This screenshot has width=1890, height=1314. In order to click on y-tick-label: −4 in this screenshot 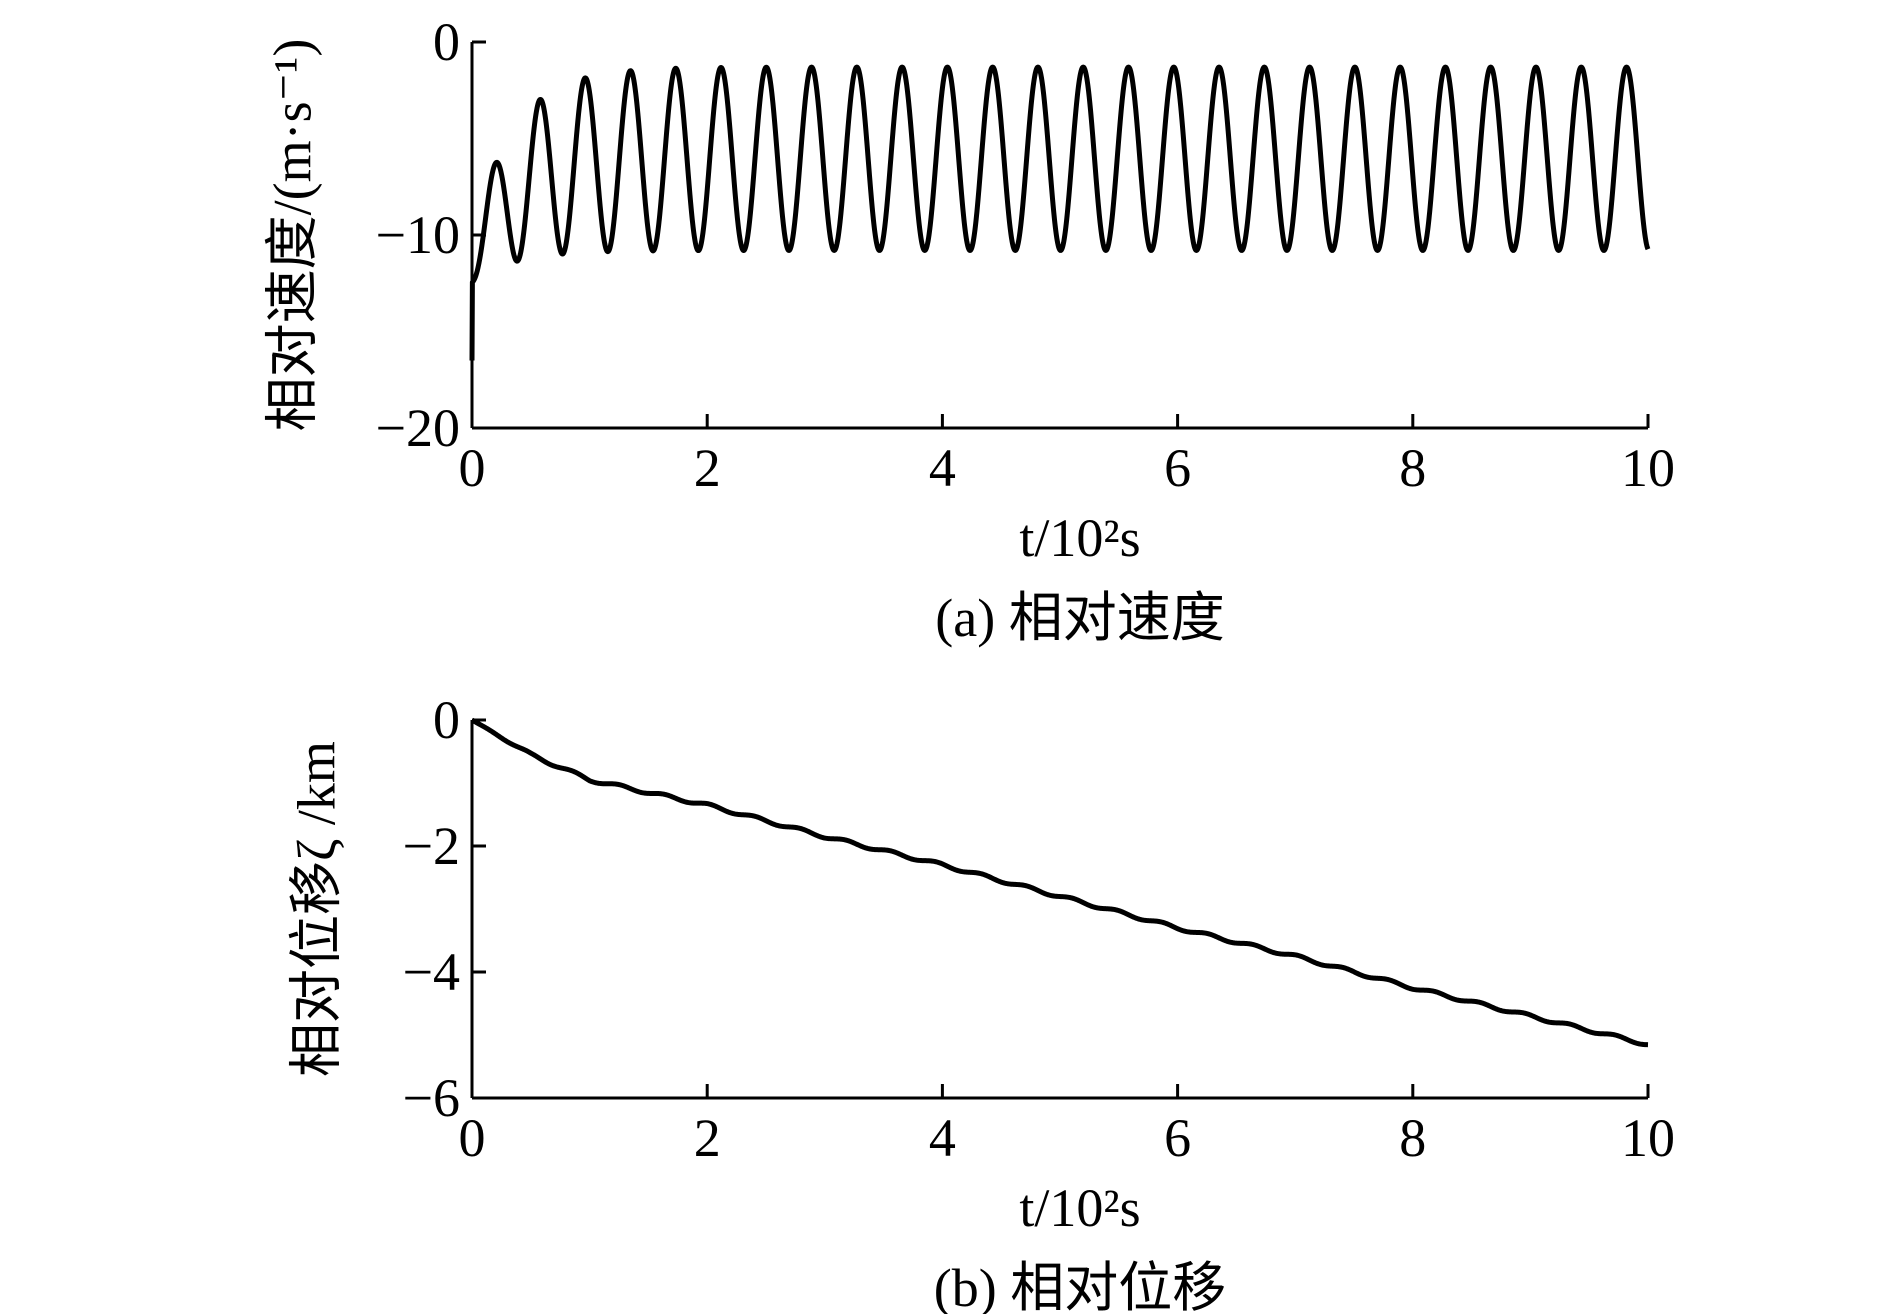, I will do `click(431, 972)`.